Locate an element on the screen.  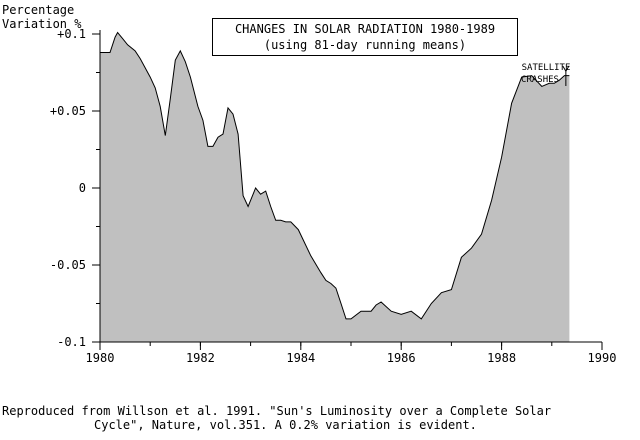
annotation-label-line2: CRASHES is located at coordinates (540, 80).